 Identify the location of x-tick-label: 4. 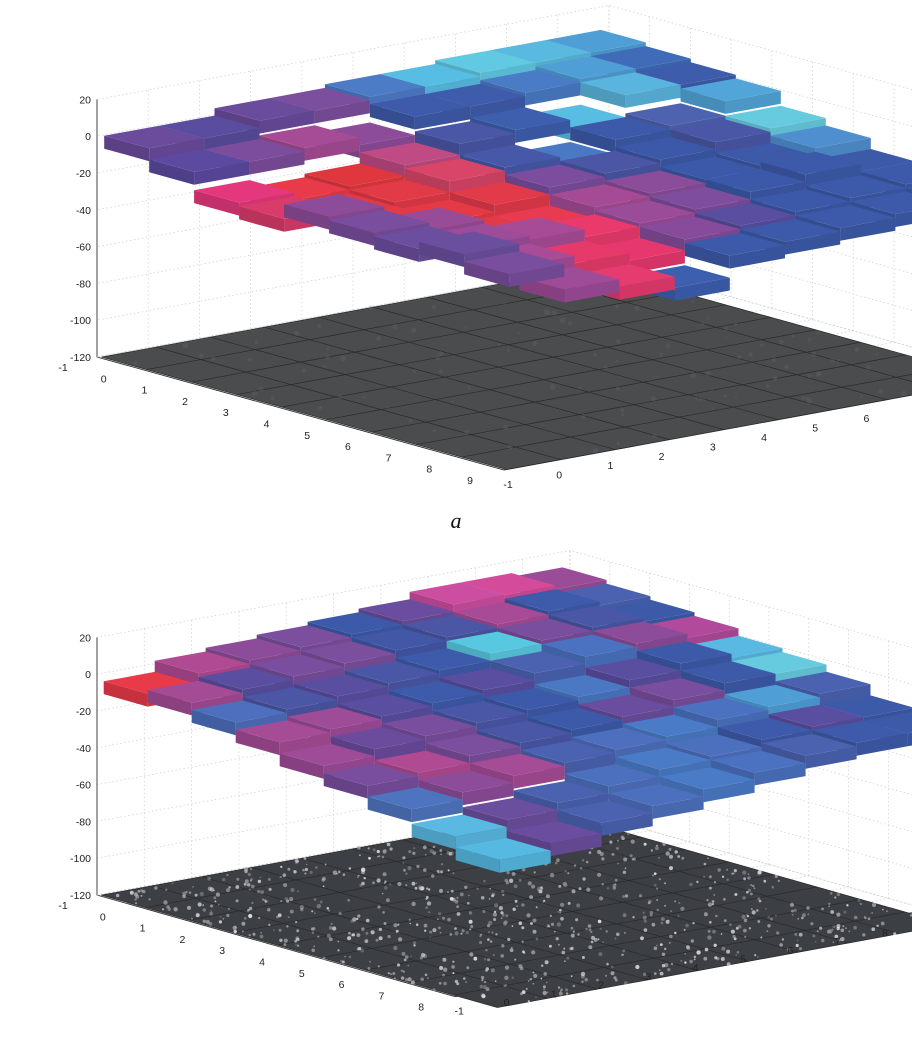
(262, 963).